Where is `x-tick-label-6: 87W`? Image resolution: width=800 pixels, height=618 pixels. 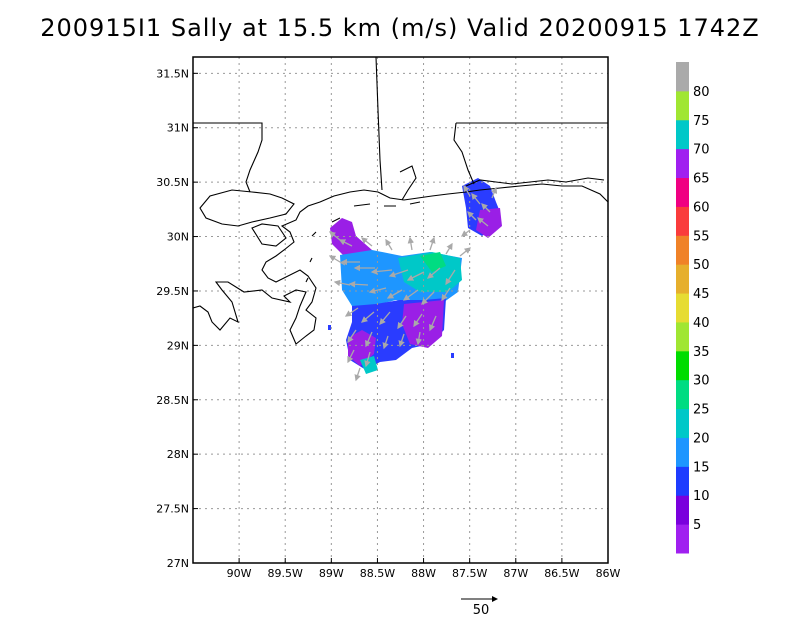
x-tick-label-6: 87W is located at coordinates (515, 573).